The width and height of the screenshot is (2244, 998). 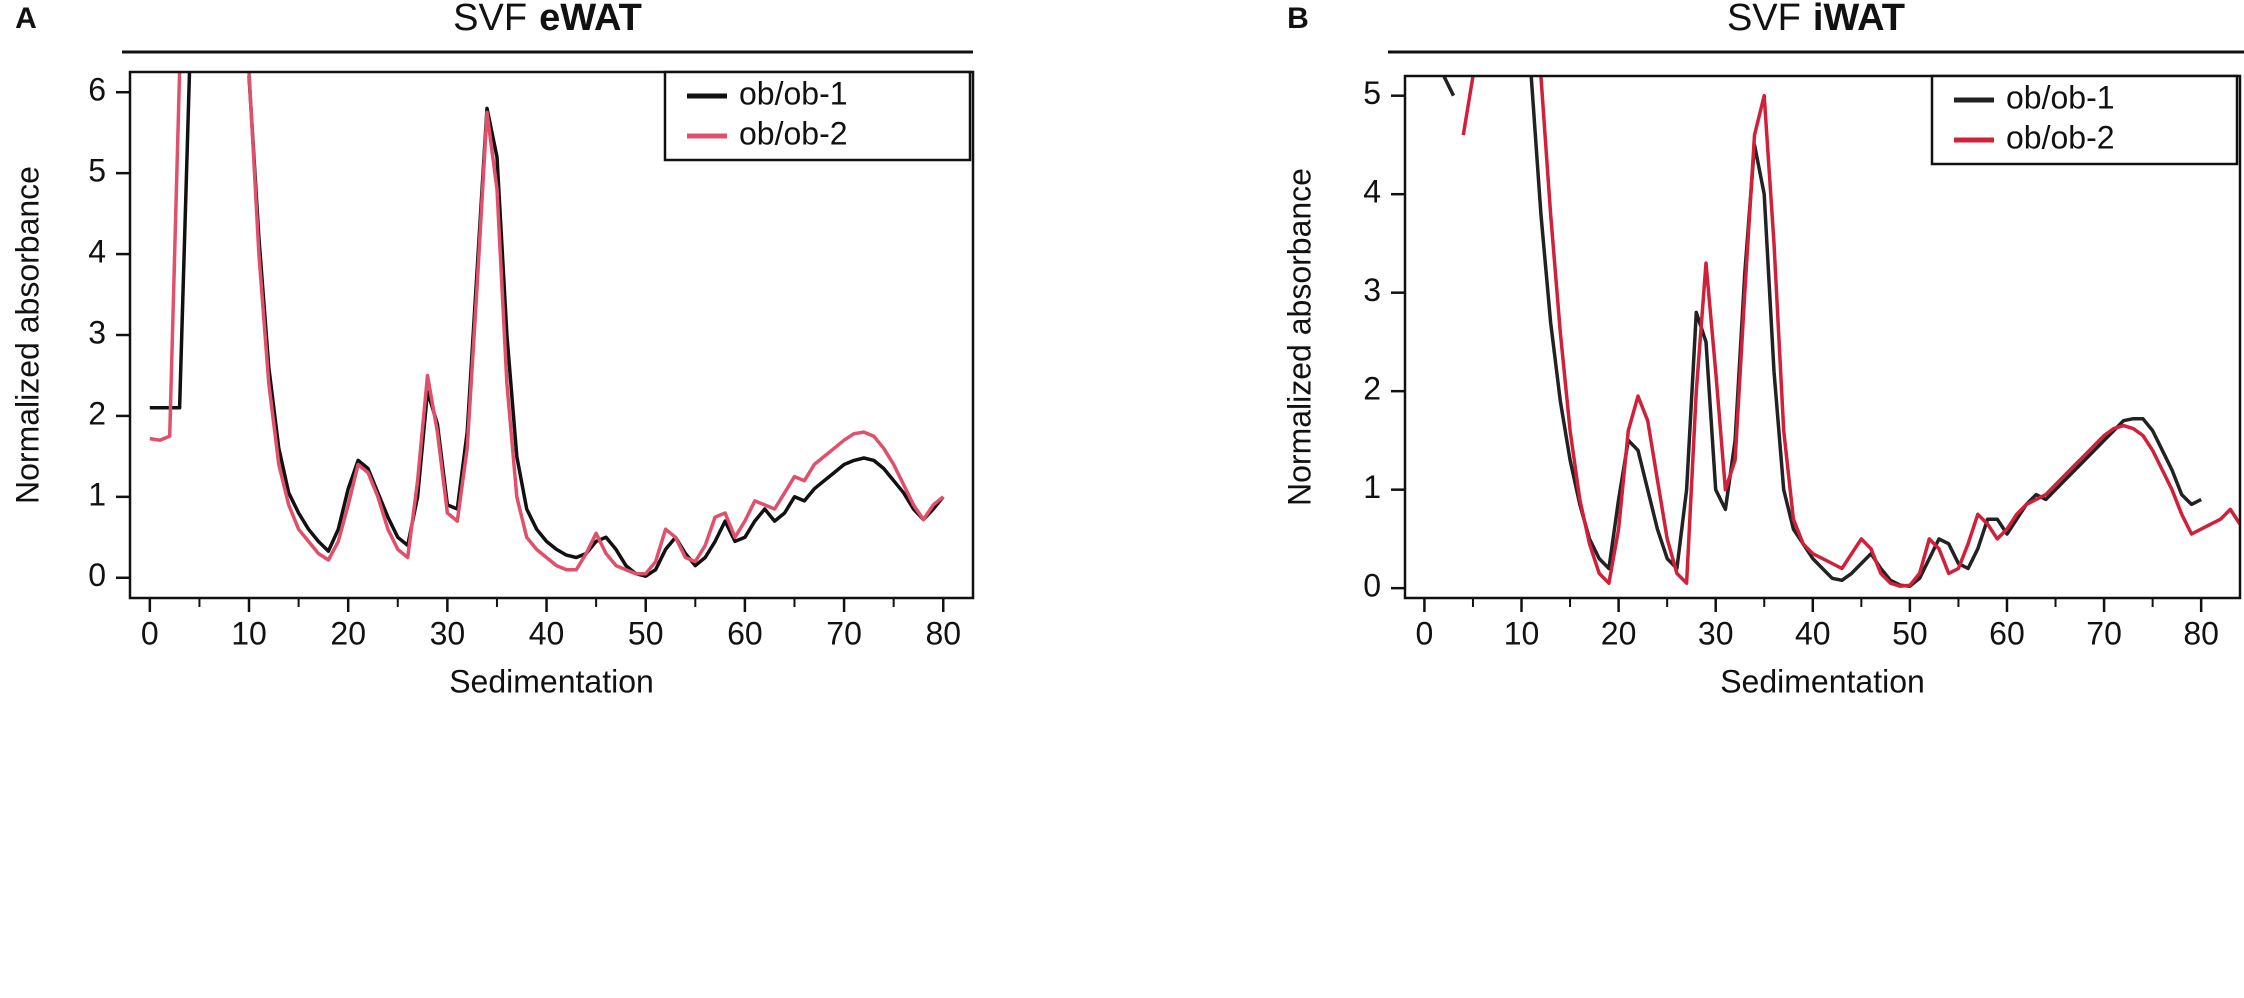 I want to click on chart-title: SVF eWAT, so click(x=547, y=19).